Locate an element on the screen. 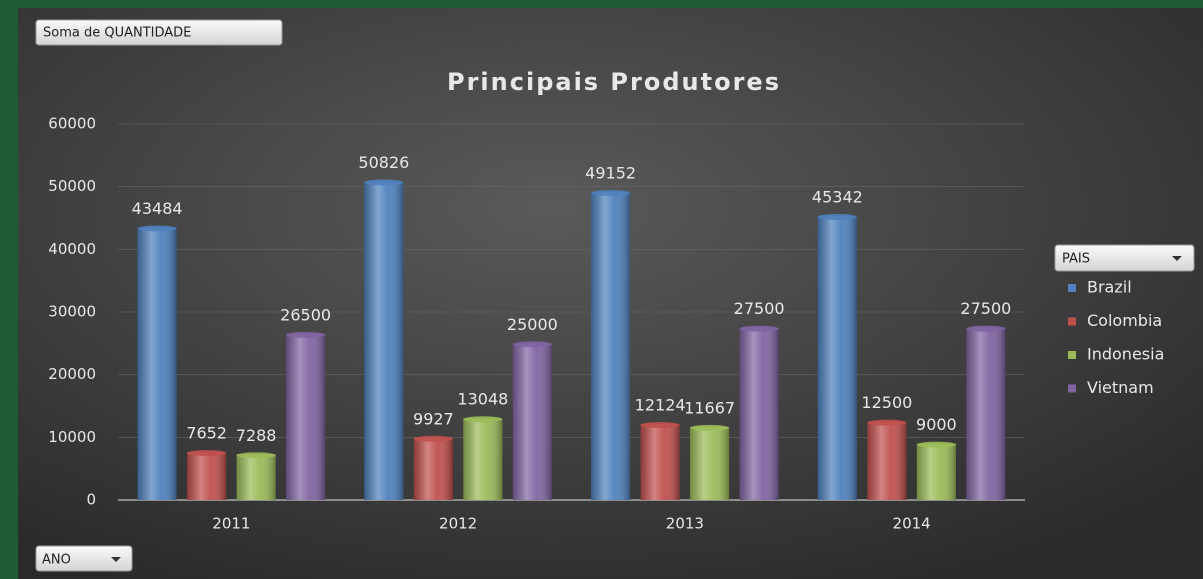 This screenshot has width=1203, height=579. value-field-label: Soma de QUANTIDADE is located at coordinates (117, 33).